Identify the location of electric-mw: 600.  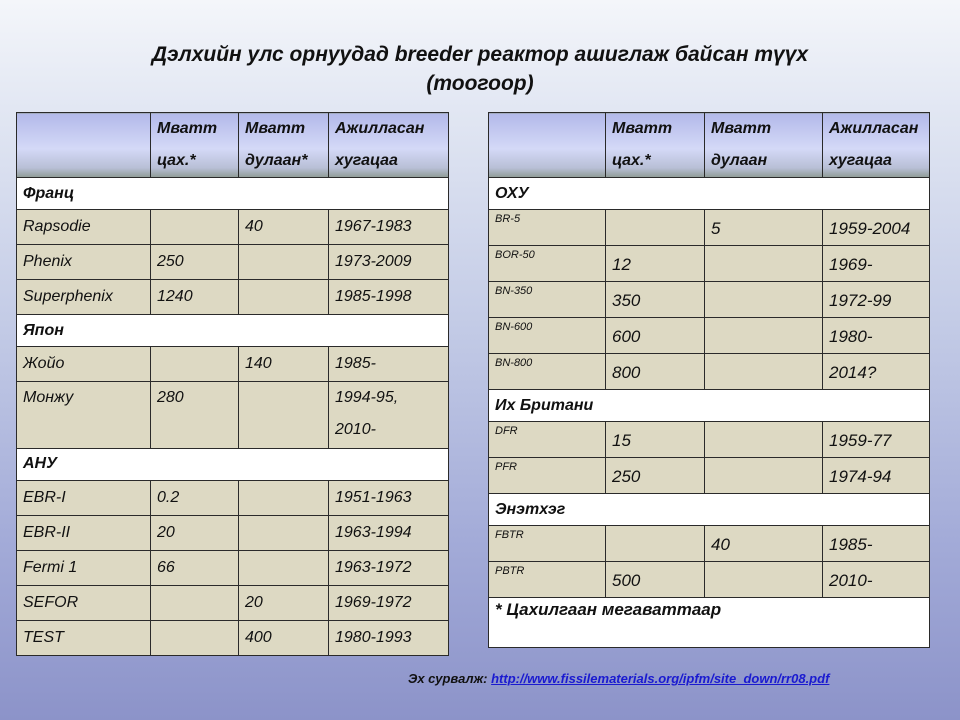
(655, 335).